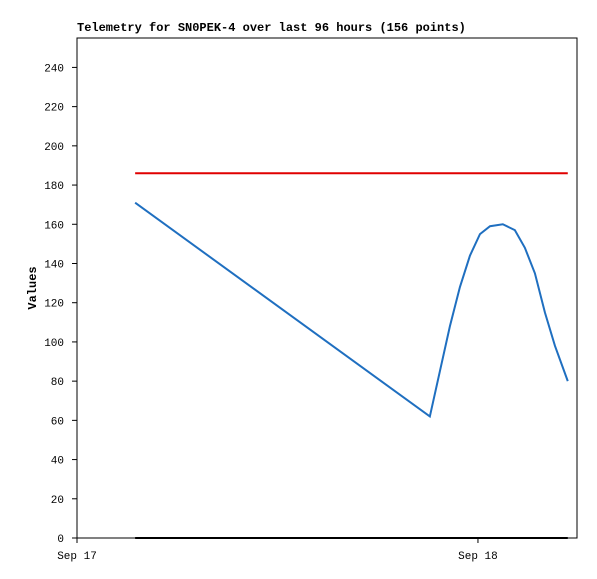 The image size is (597, 579). What do you see at coordinates (57, 422) in the screenshot?
I see `y-tick-label: 60` at bounding box center [57, 422].